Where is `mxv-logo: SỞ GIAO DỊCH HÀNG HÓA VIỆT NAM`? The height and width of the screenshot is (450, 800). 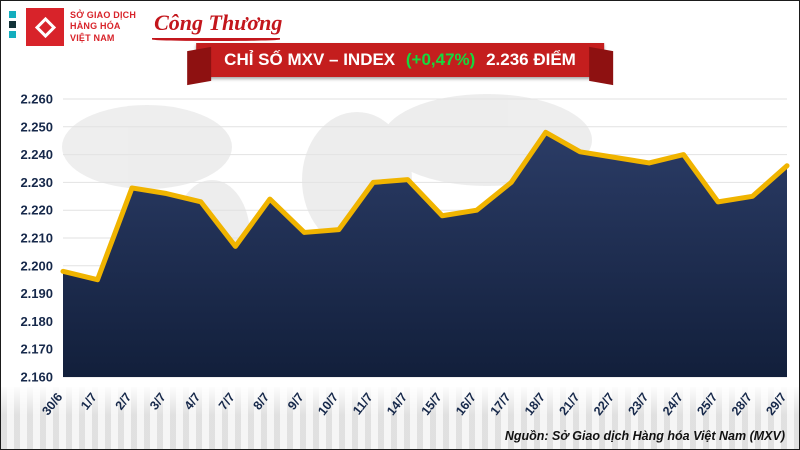
mxv-logo: SỞ GIAO DỊCH HÀNG HÓA VIỆT NAM is located at coordinates (81, 27).